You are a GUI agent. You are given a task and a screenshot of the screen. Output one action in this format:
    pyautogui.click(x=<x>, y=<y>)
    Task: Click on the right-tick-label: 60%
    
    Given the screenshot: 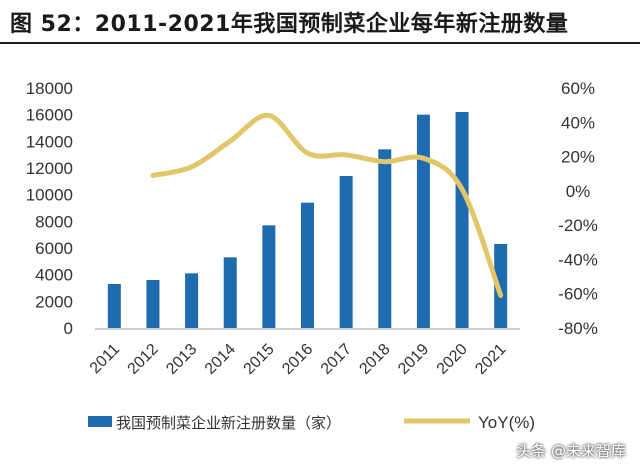 What is the action you would take?
    pyautogui.click(x=578, y=88)
    